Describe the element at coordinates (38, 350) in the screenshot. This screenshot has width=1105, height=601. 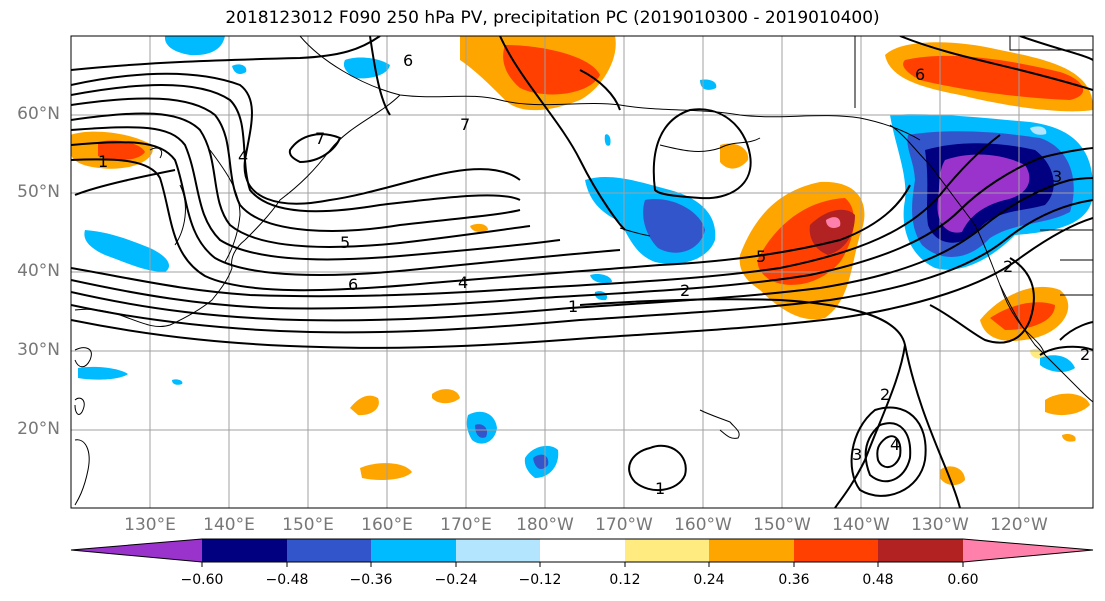
I see `lat-label: 30°N` at that location.